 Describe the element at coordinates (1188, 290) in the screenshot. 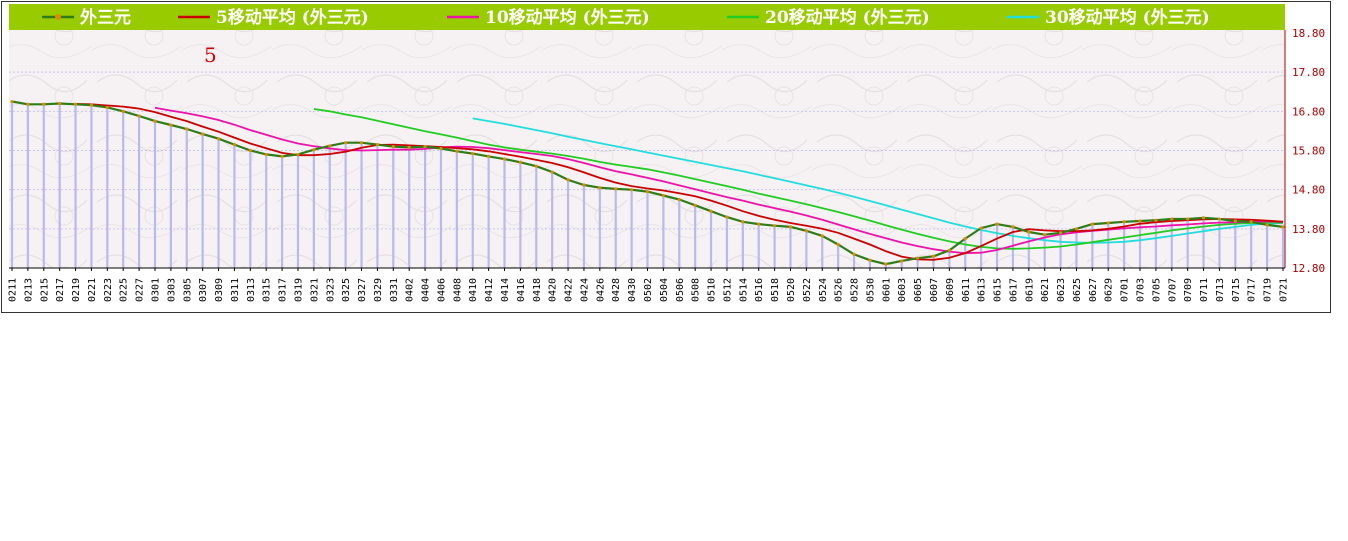

I see `x-tick-label: 0709` at that location.